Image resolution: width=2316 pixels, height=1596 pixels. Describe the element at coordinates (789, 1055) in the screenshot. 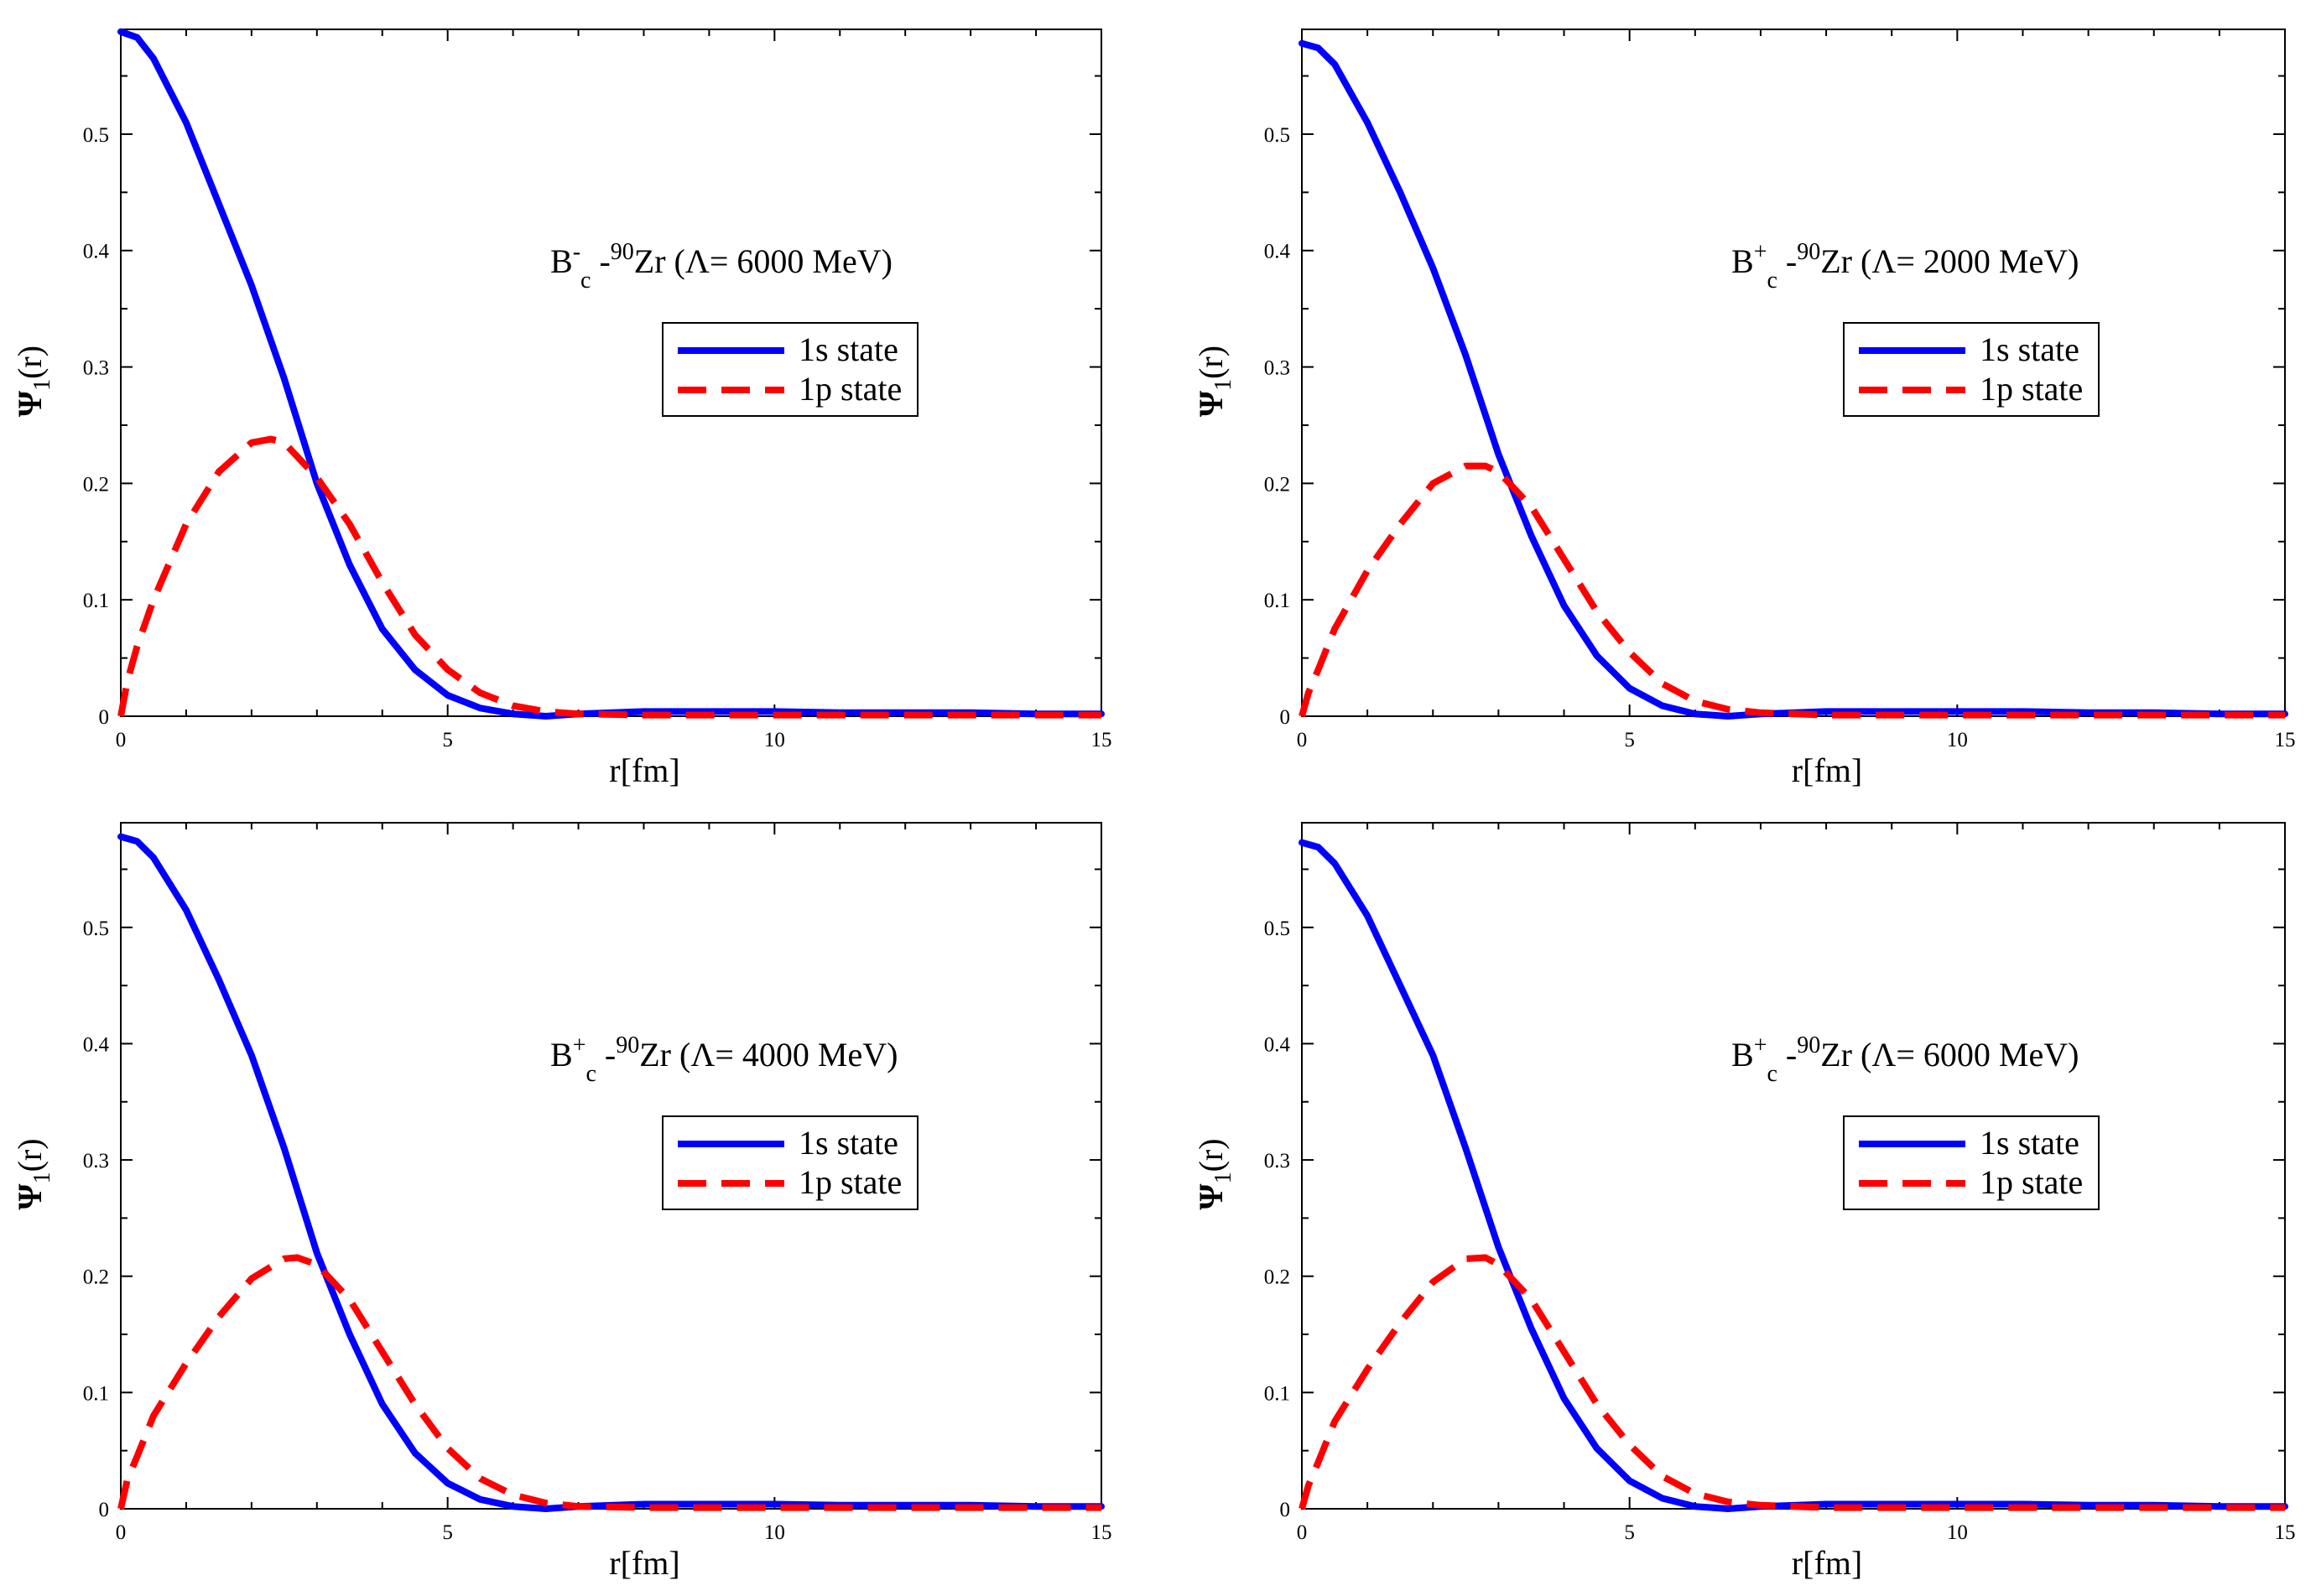

I see `annotation-cutoff: (Λ= 4000 MeV)` at that location.